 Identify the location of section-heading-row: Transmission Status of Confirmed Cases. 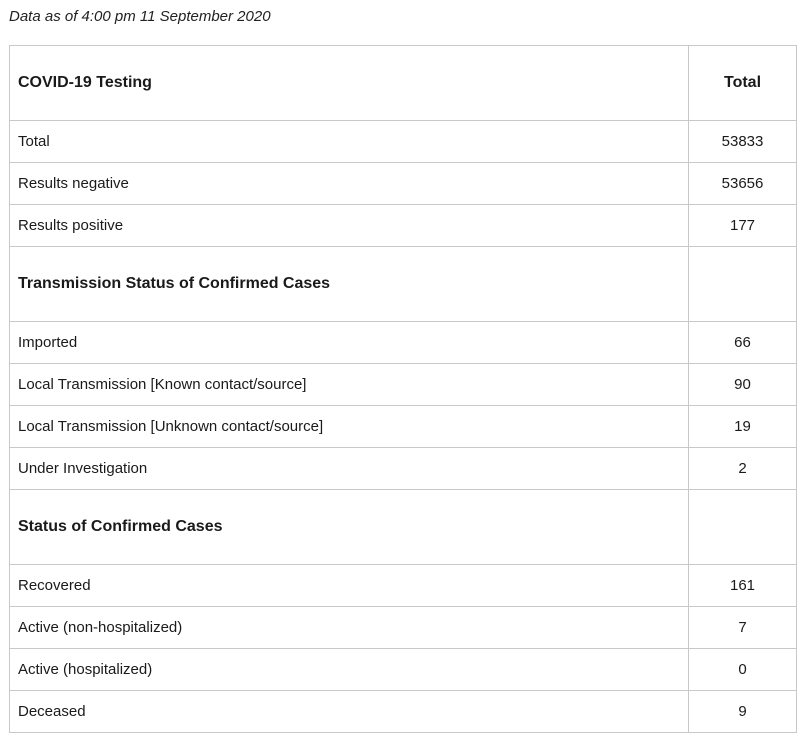
(403, 284).